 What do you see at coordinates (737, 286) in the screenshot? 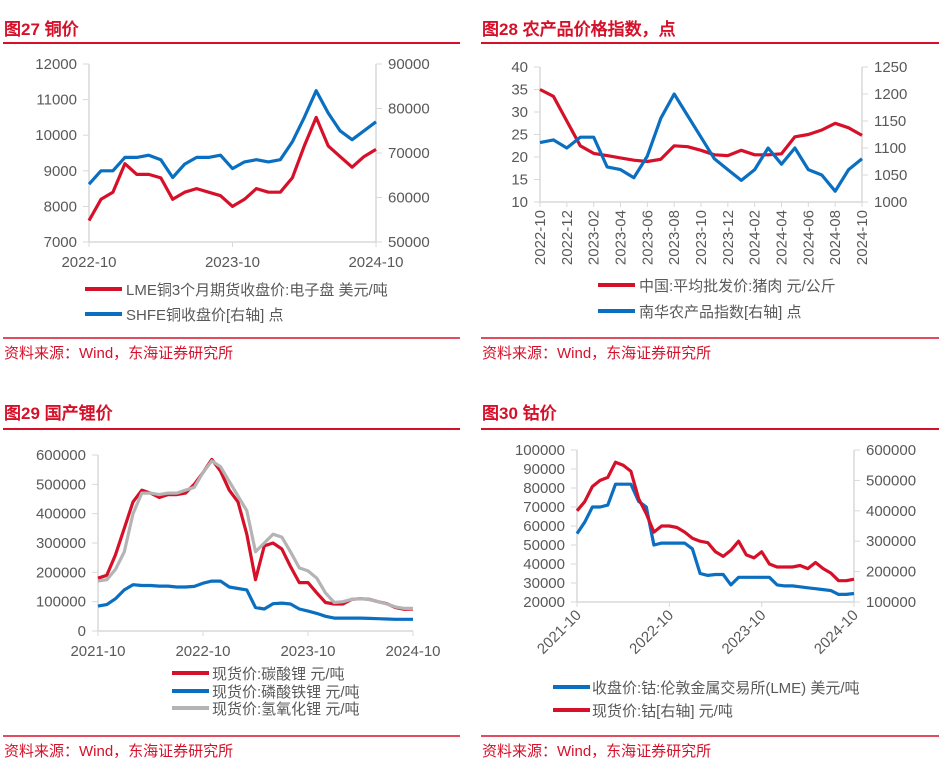
I see `legend-label: 中国:平均批发价:猪肉 元/公斤` at bounding box center [737, 286].